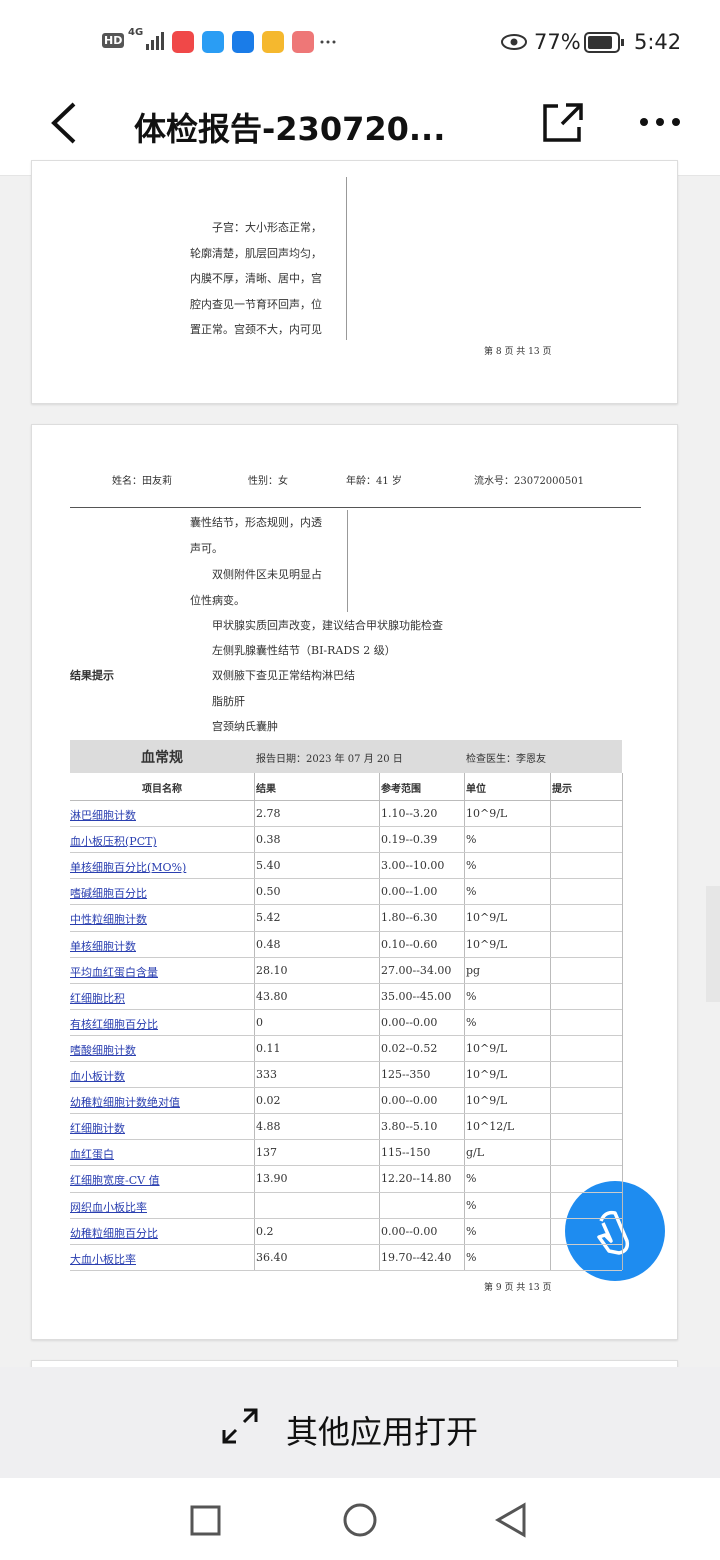 The height and width of the screenshot is (1560, 720). I want to click on table-cell: 12.20--14.80, so click(416, 1179).